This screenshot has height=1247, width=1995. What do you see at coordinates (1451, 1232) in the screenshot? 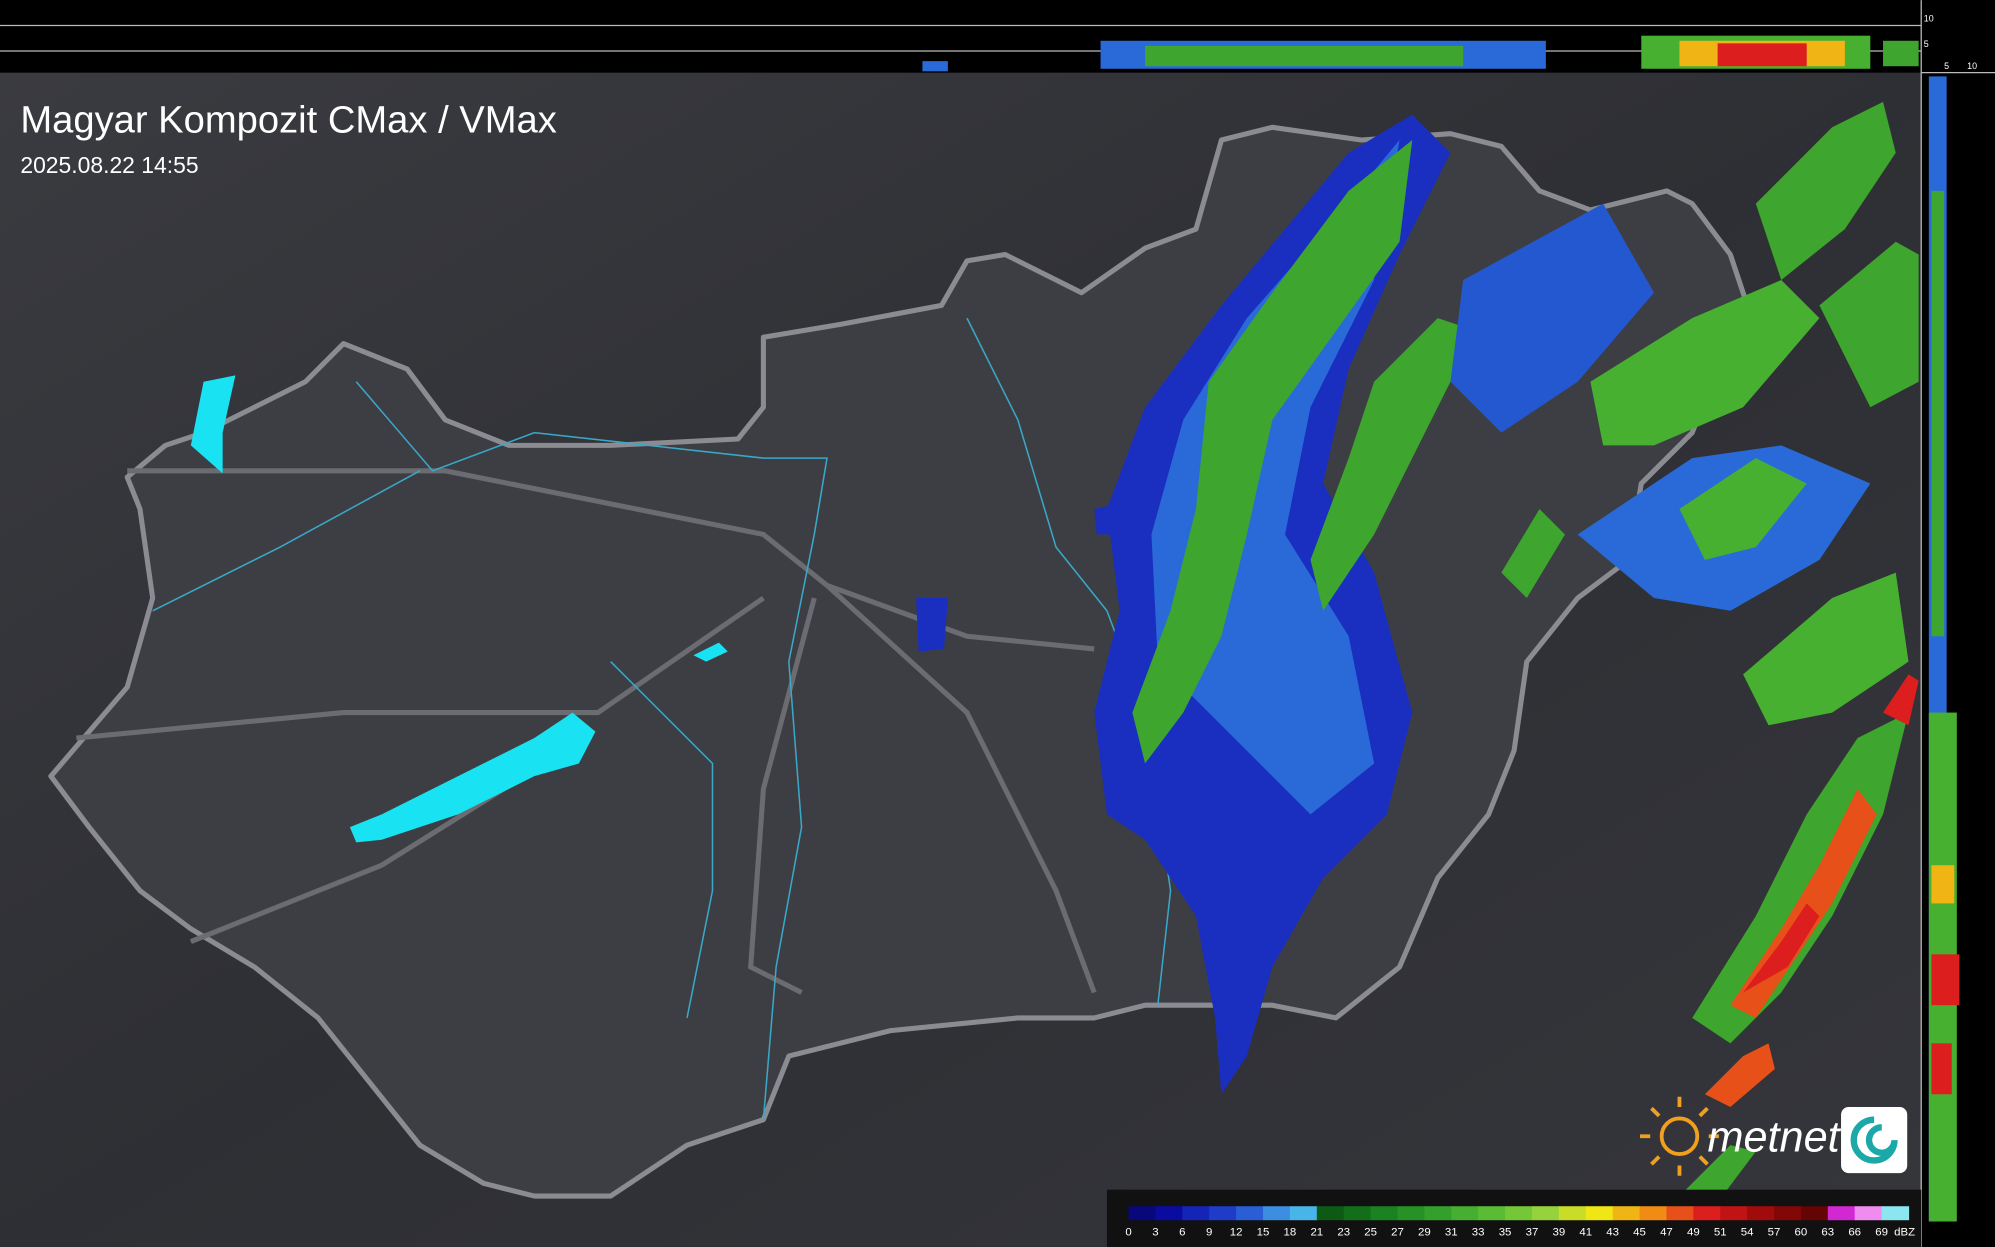
I see `legend-label: 31` at bounding box center [1451, 1232].